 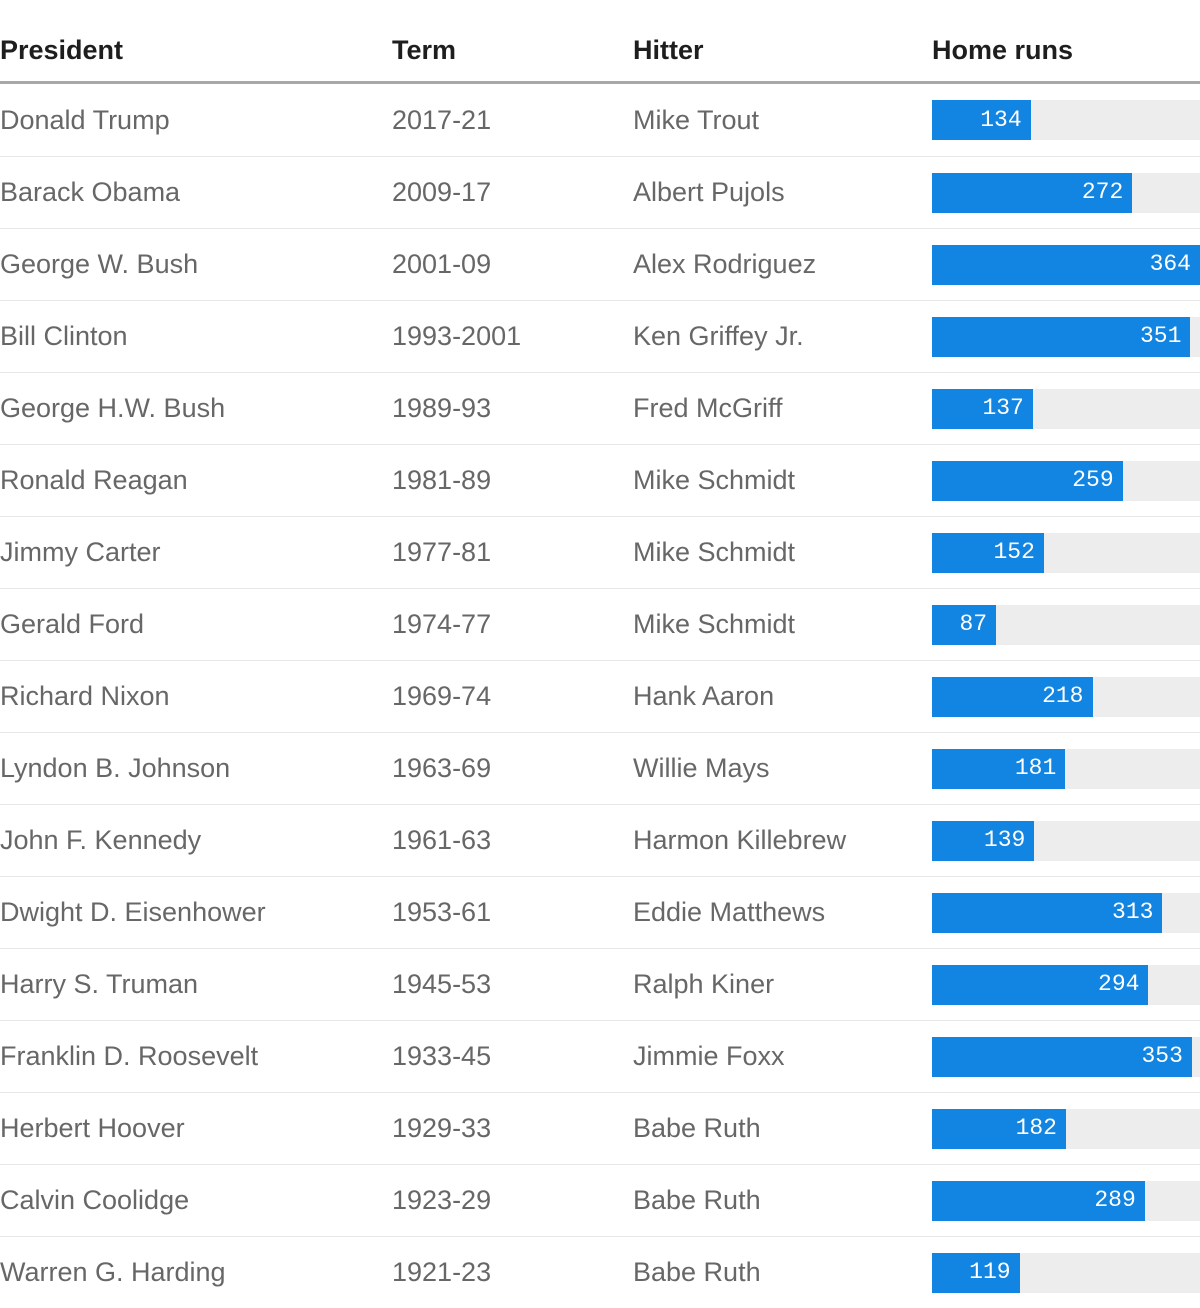 I want to click on hitter-cell: Ralph Kiner, so click(x=704, y=984).